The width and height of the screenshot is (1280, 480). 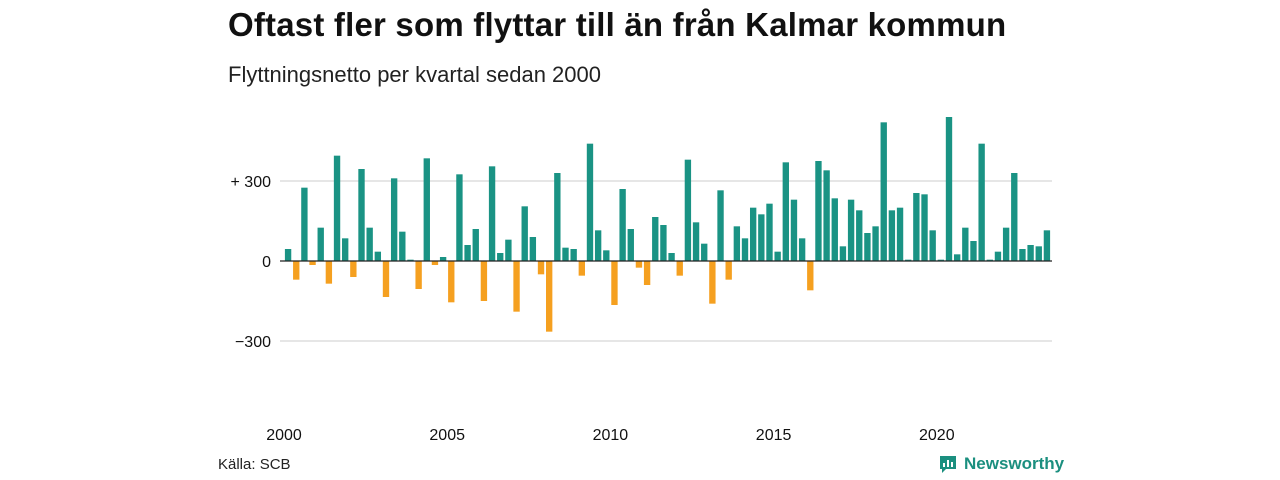 I want to click on chart-subtitle: Flyttningsnetto per kvartal sedan 2000, so click(x=415, y=74).